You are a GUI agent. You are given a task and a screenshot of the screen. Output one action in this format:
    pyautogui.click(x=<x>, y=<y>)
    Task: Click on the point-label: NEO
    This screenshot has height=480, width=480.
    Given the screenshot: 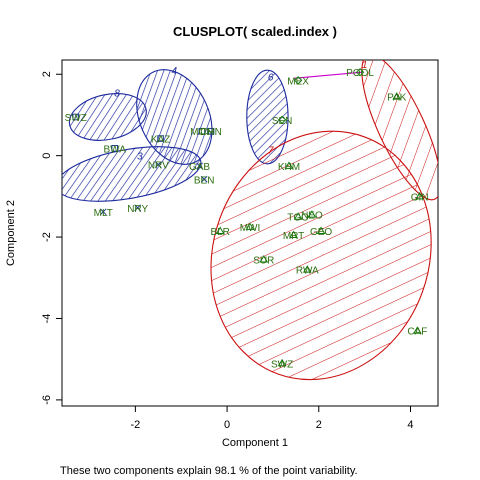 What is the action you would take?
    pyautogui.click(x=312, y=216)
    